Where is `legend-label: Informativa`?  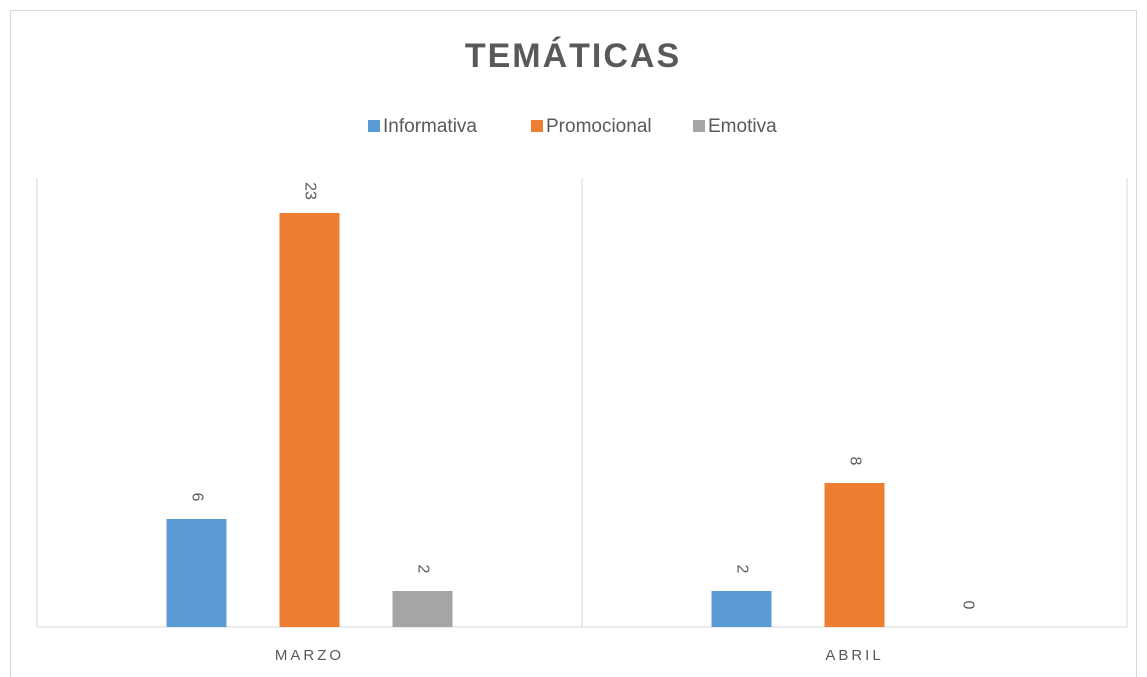
legend-label: Informativa is located at coordinates (430, 126).